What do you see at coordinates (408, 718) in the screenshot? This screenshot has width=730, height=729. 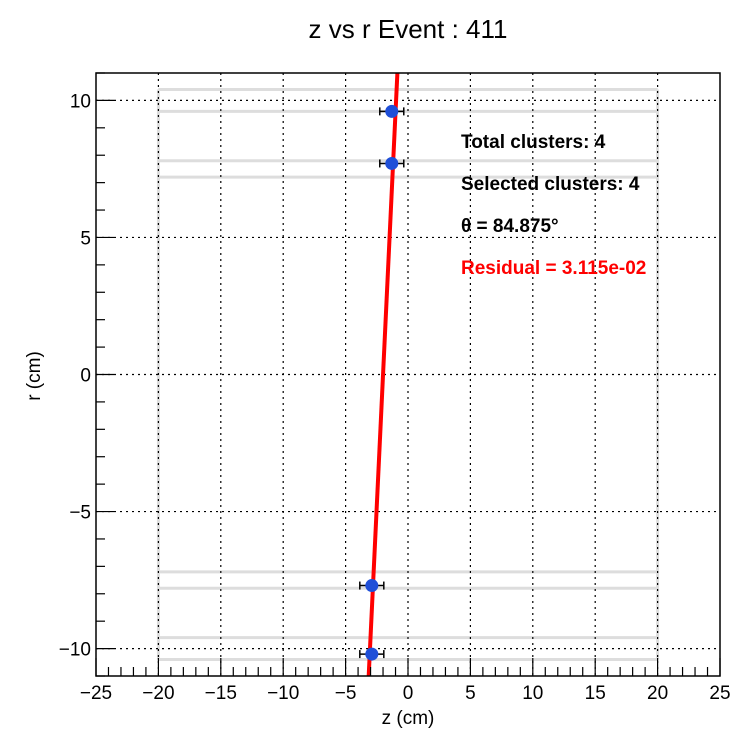 I see `x-axis-label: z (cm)` at bounding box center [408, 718].